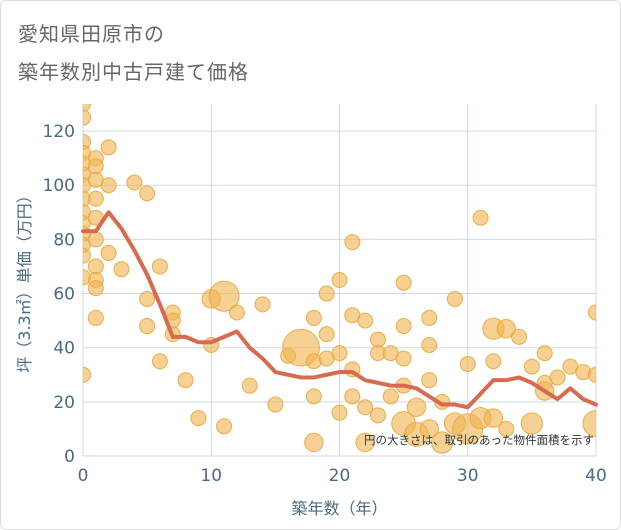 The image size is (621, 530). Describe the element at coordinates (340, 476) in the screenshot. I see `x-tick-label: 20` at that location.